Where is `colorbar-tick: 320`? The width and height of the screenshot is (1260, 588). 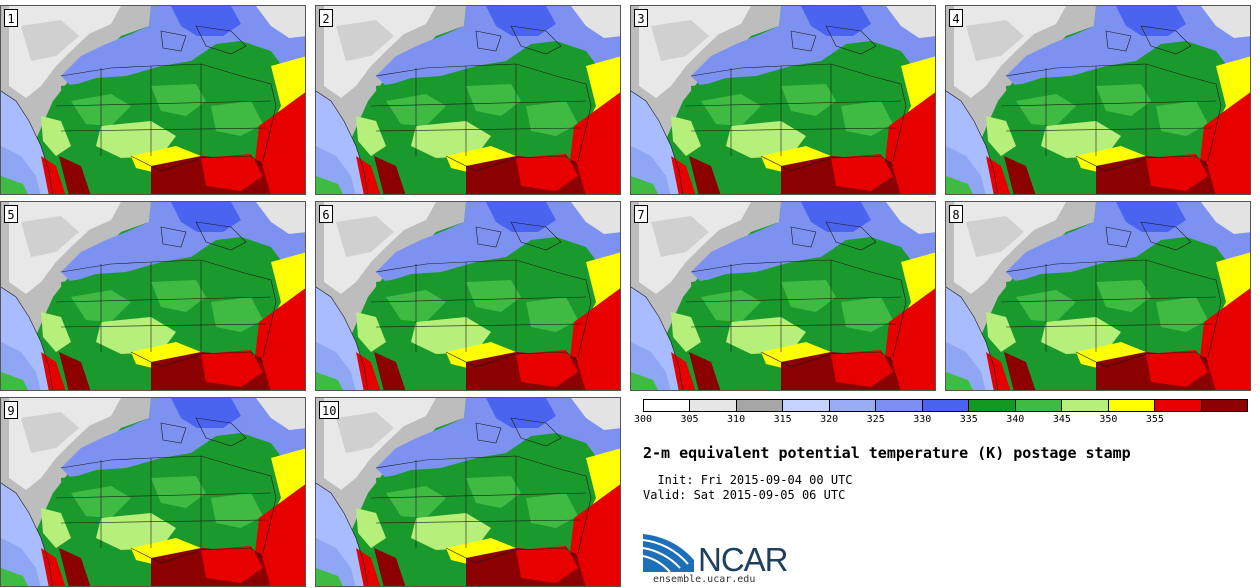 colorbar-tick: 320 is located at coordinates (829, 419).